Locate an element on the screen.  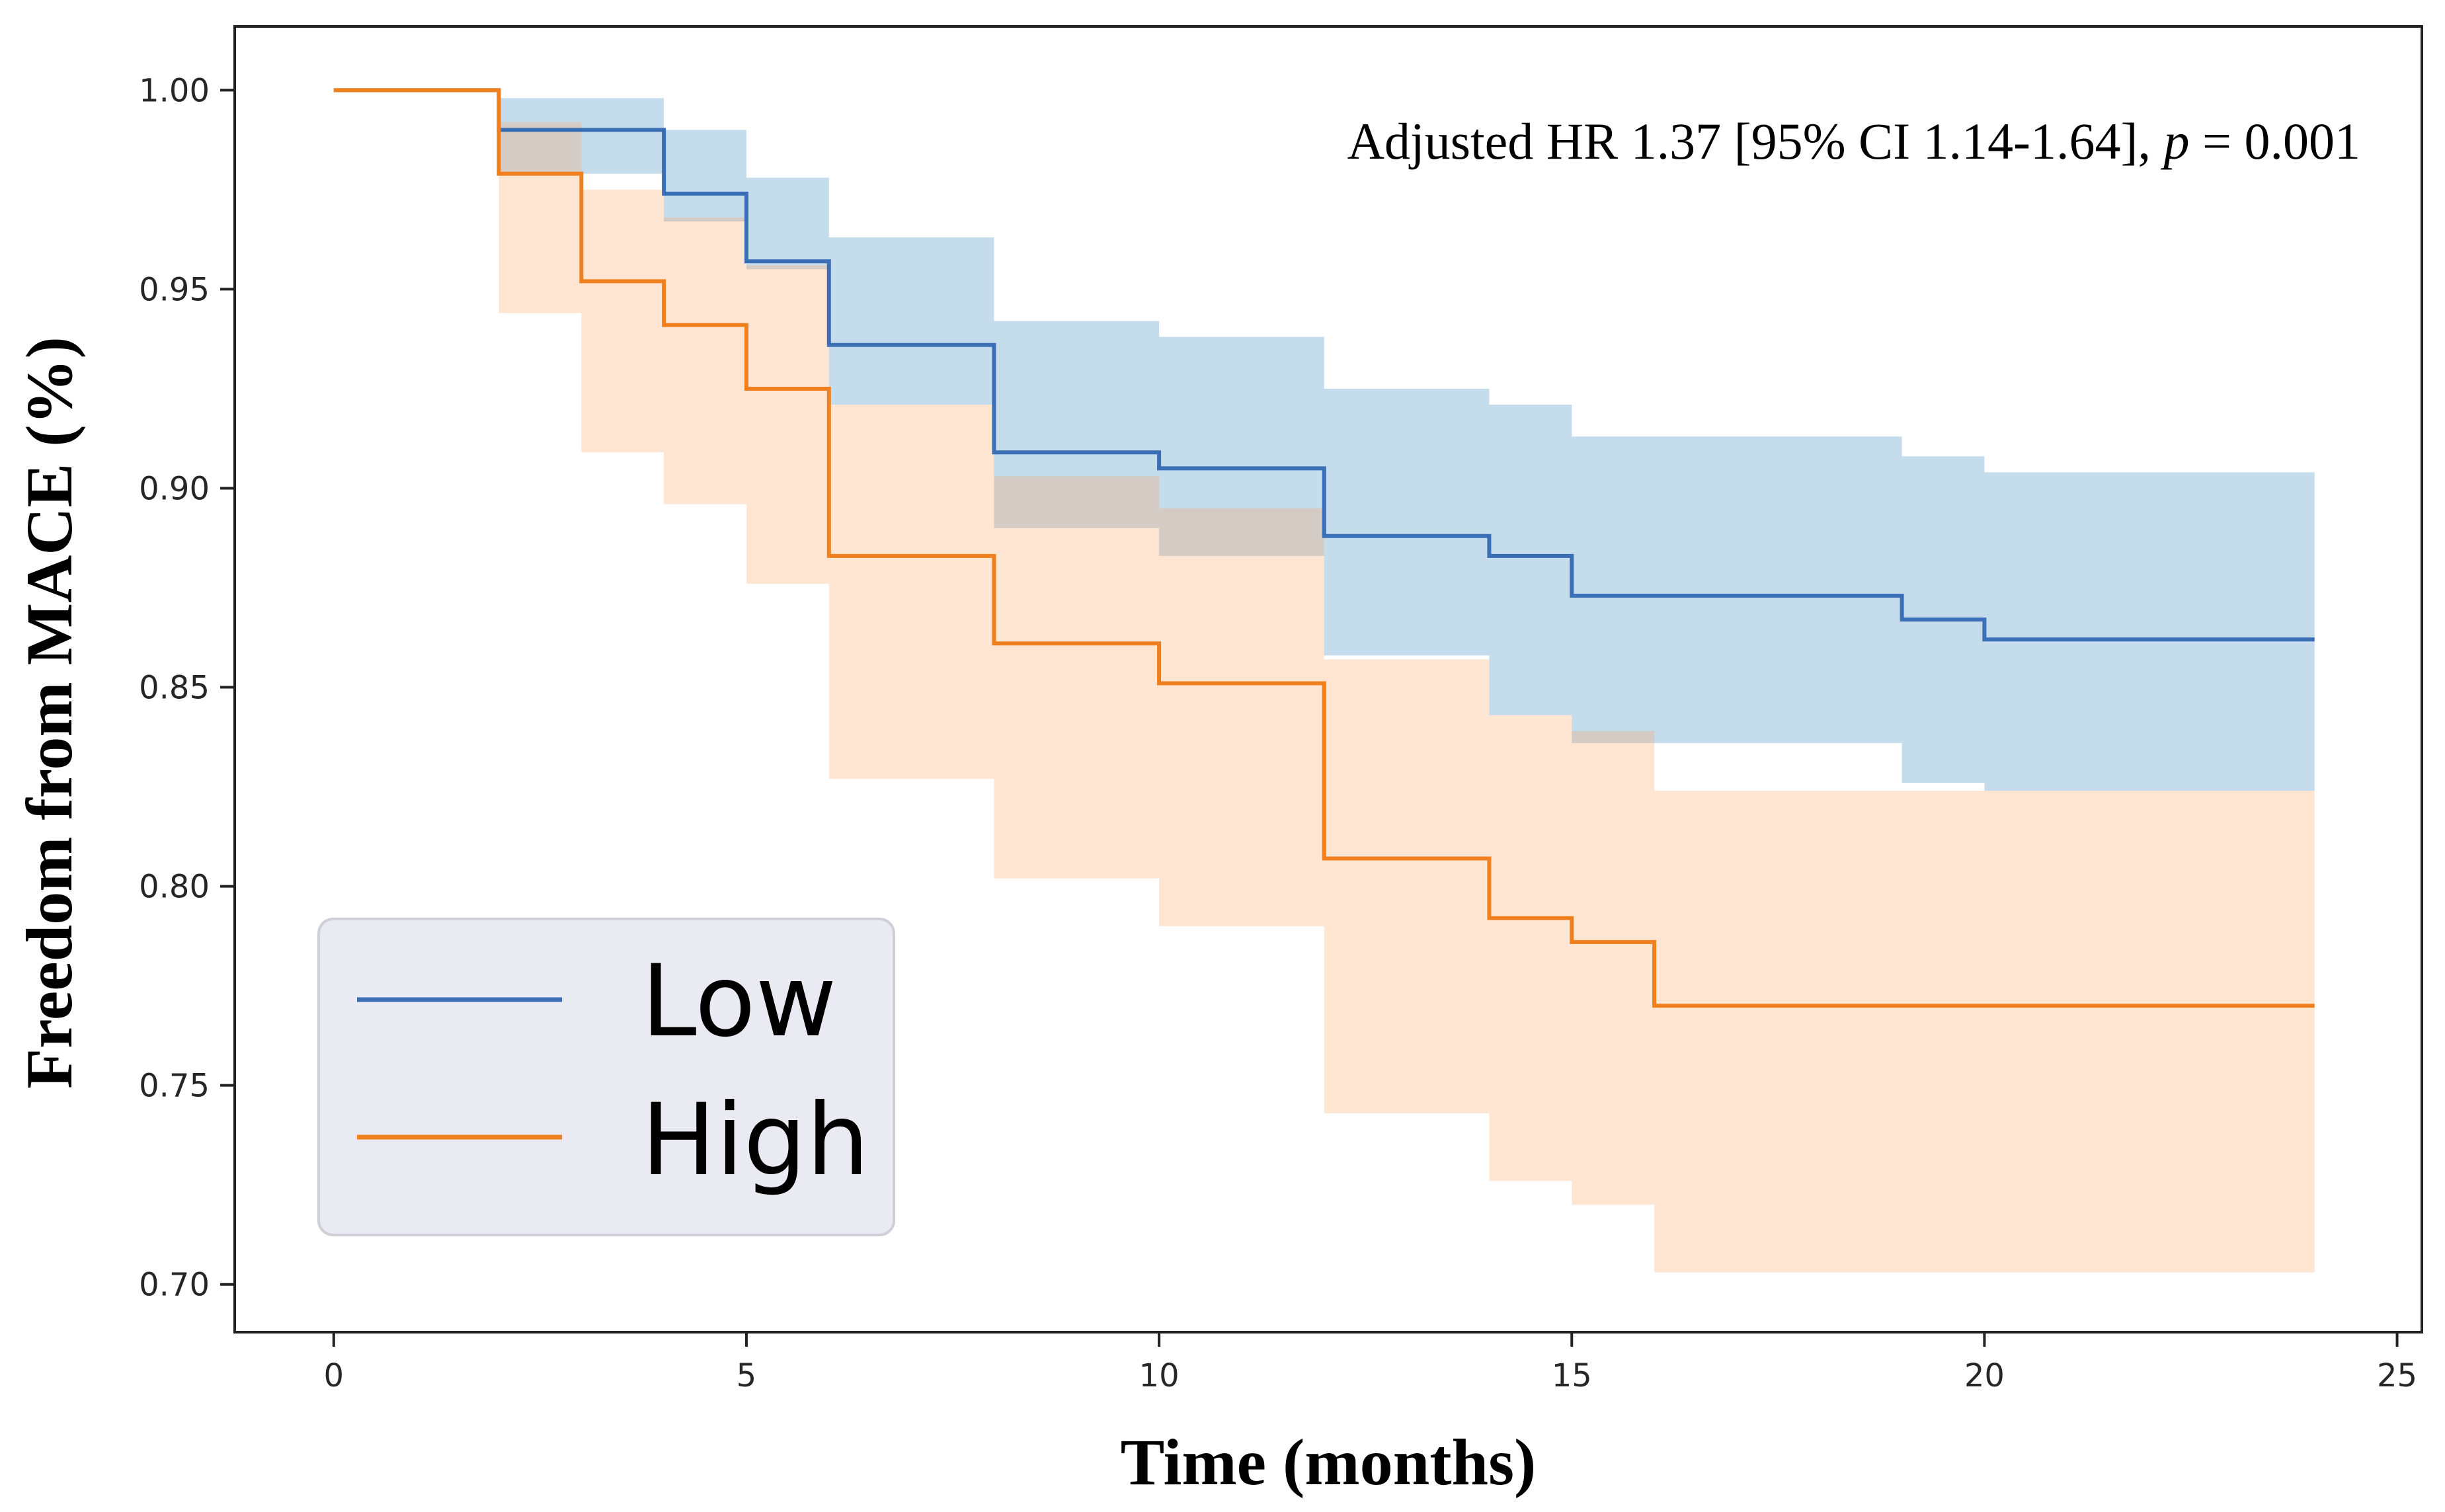
y-tick-label: 0.90 is located at coordinates (174, 488).